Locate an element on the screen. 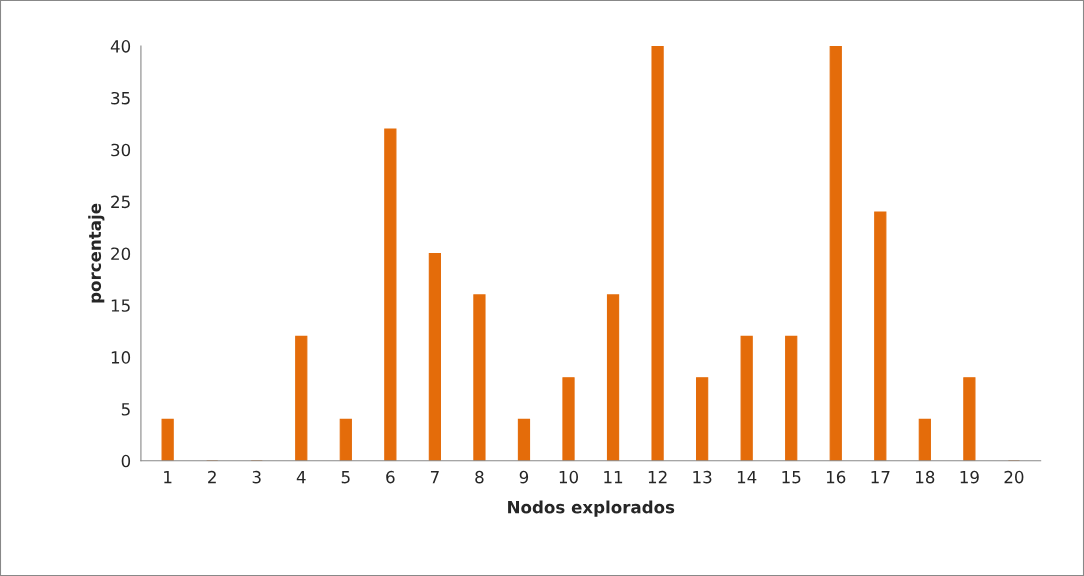  x-tick-label: 11 is located at coordinates (613, 477).